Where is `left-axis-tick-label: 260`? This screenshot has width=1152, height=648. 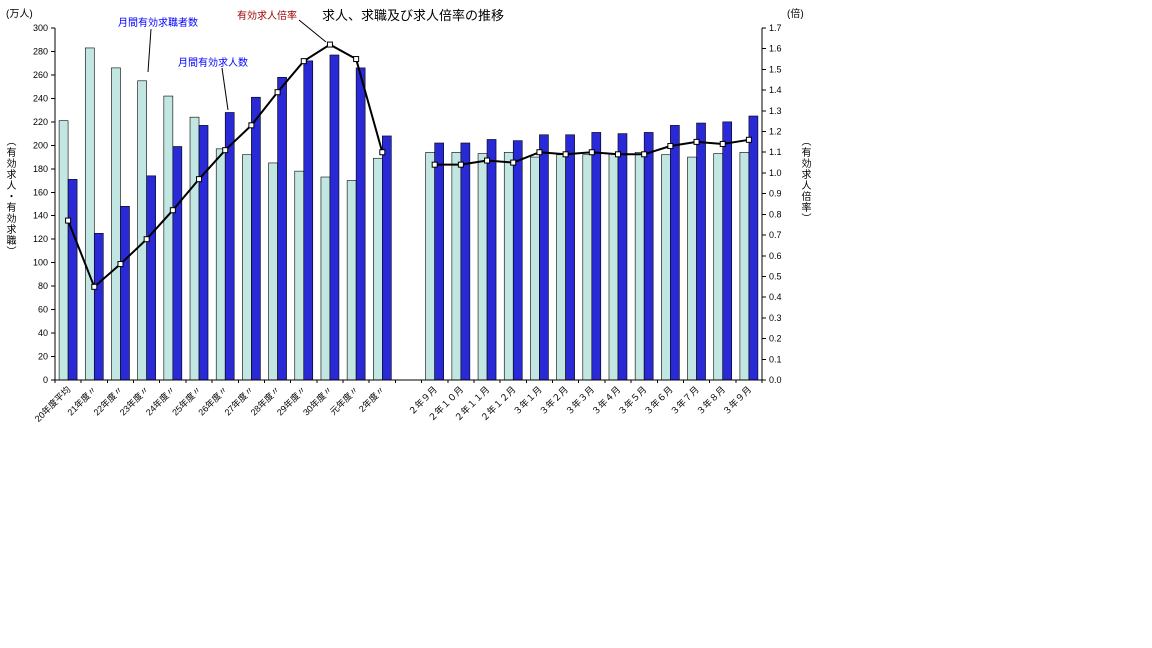 left-axis-tick-label: 260 is located at coordinates (40, 75).